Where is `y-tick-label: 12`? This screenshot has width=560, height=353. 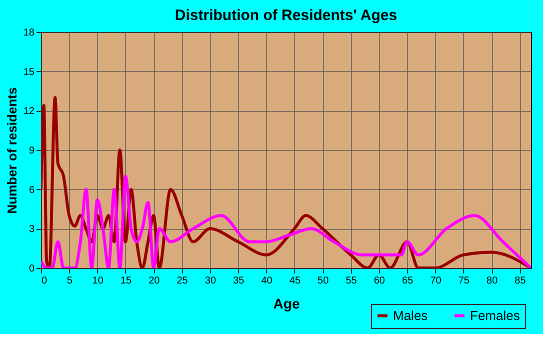
y-tick-label: 12 is located at coordinates (29, 112).